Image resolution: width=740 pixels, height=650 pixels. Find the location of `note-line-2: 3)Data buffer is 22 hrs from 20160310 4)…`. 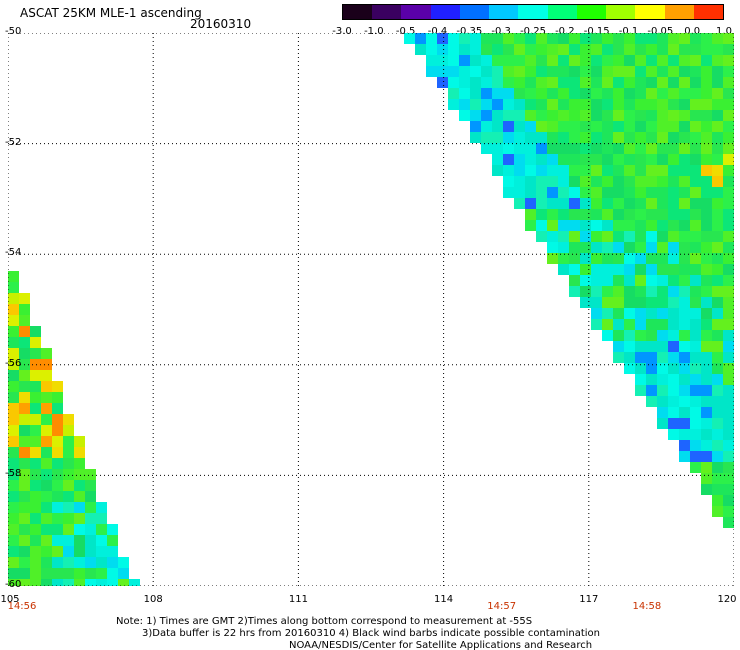

note-line-2: 3)Data buffer is 22 hrs from 20160310 4)… is located at coordinates (371, 633).